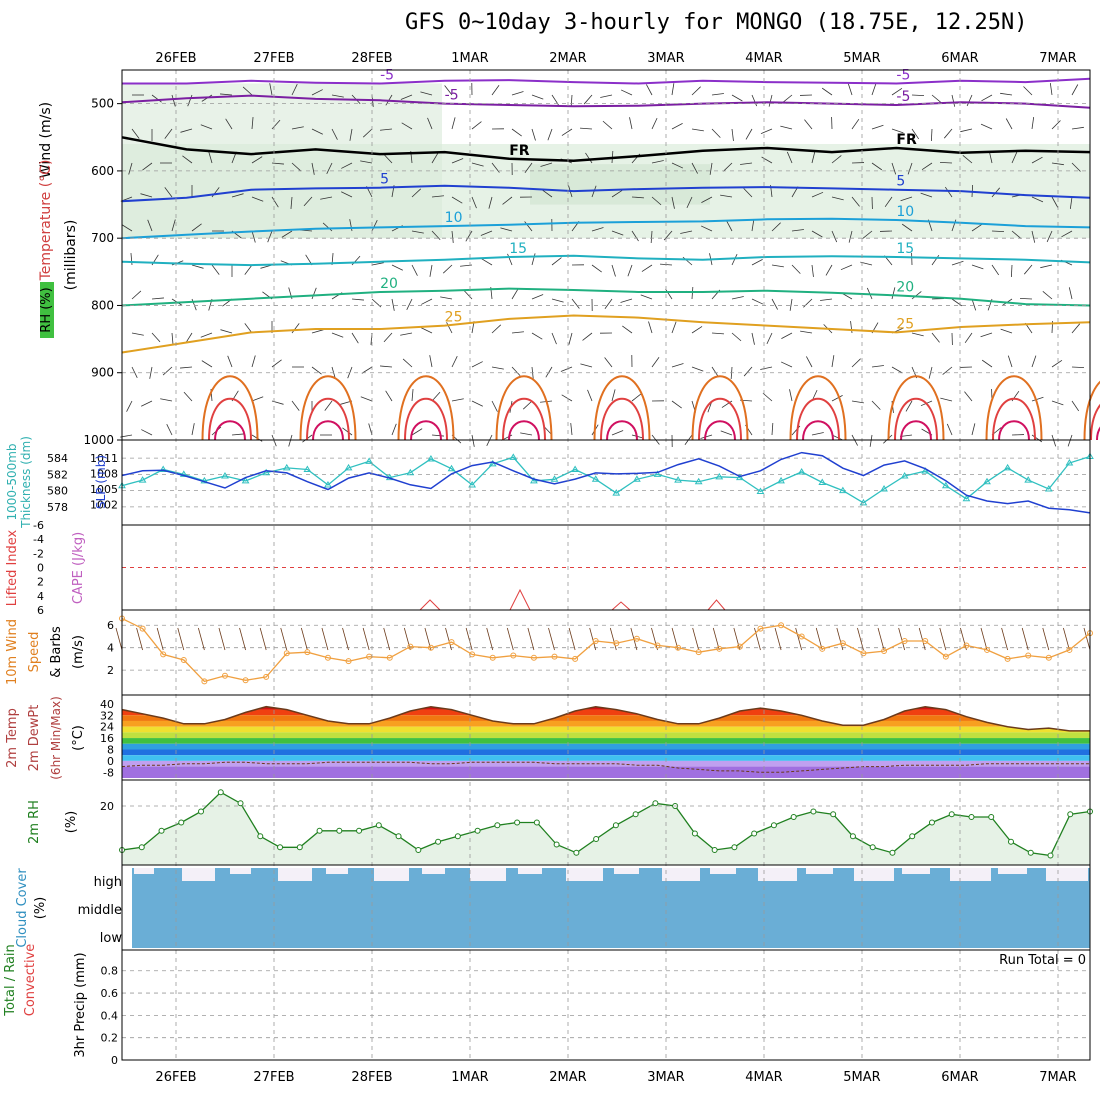  Describe the element at coordinates (71, 822) in the screenshot. I see `y-axis-label-rh-unit: (%)` at that location.